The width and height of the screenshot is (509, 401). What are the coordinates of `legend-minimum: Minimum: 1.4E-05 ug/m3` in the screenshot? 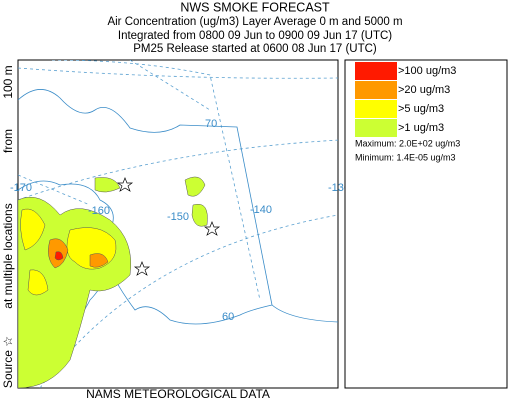 It's located at (405, 157).